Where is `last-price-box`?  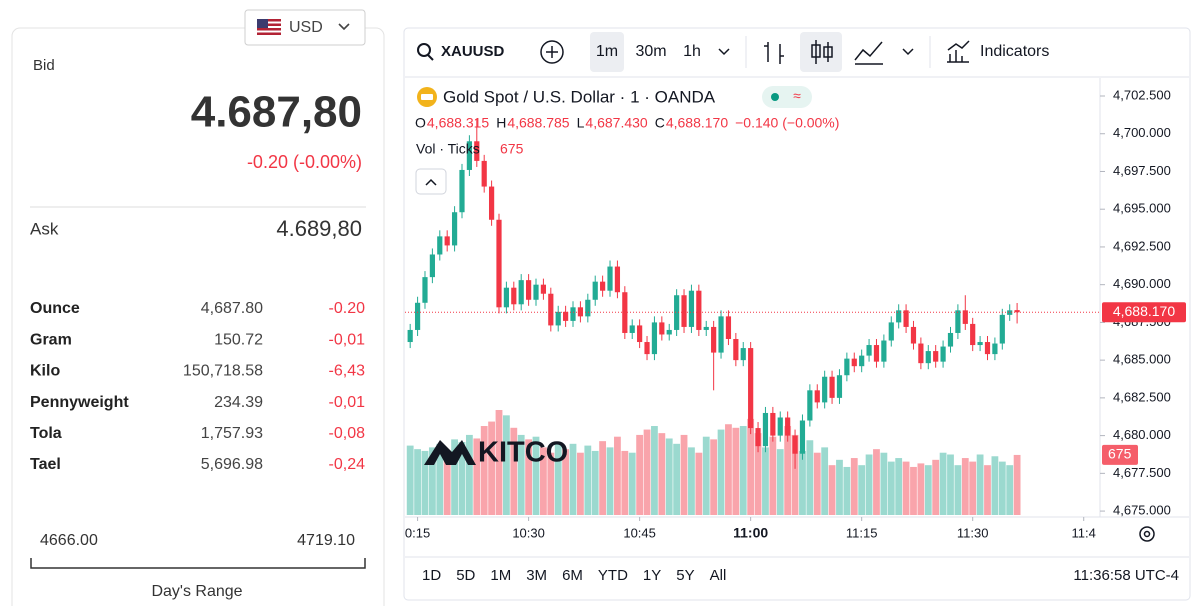
last-price-box is located at coordinates (1144, 312).